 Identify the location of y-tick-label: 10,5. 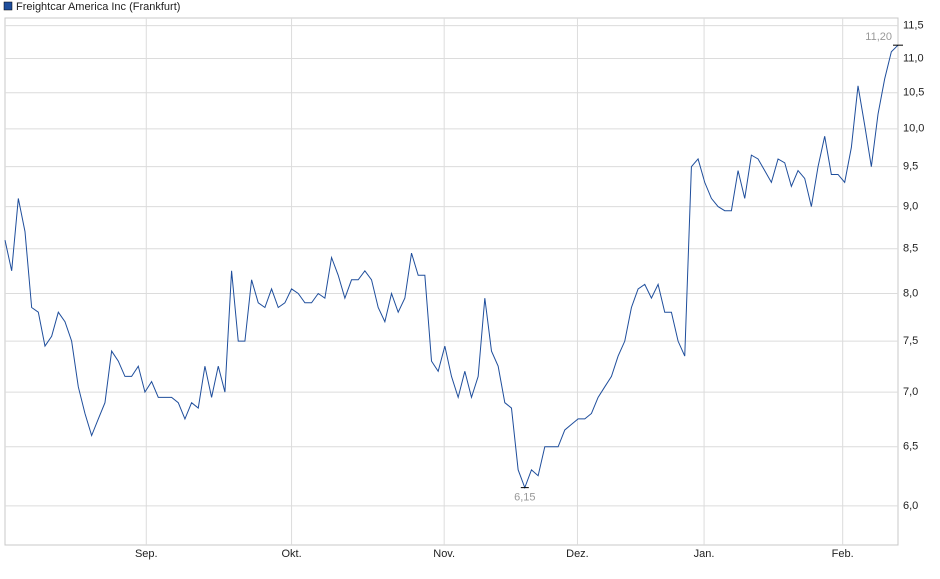
(913, 93).